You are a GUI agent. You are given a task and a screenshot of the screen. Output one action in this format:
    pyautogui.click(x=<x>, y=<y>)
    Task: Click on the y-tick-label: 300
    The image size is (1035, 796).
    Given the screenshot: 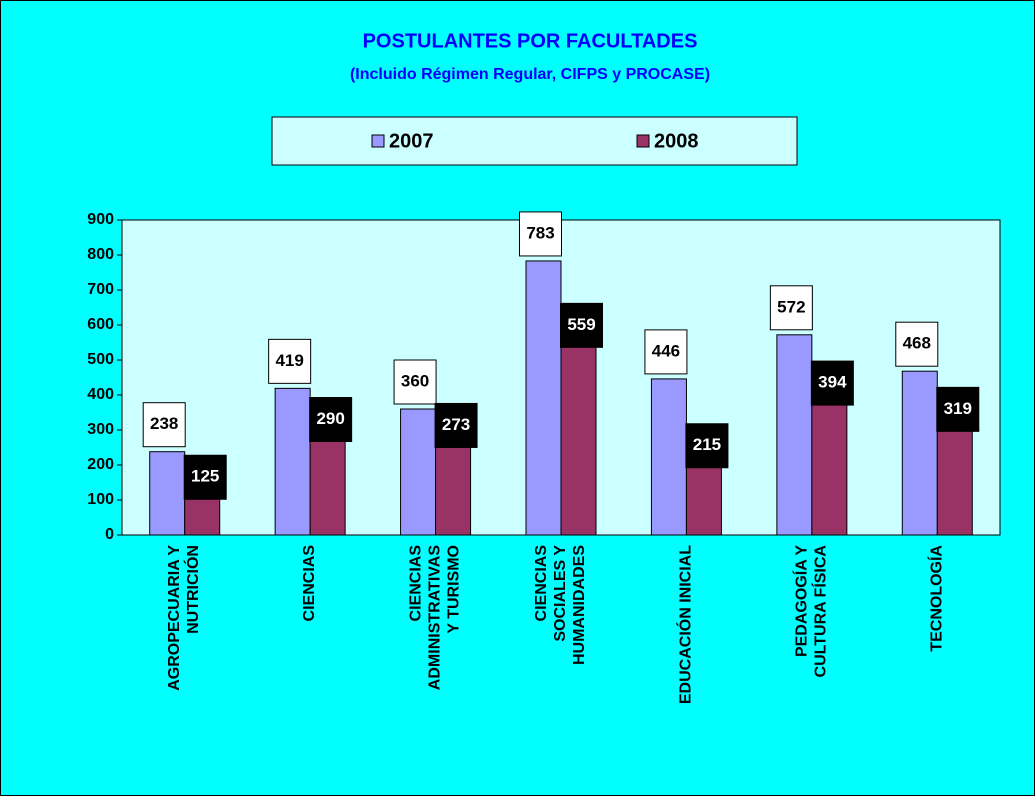 What is the action you would take?
    pyautogui.click(x=100, y=429)
    